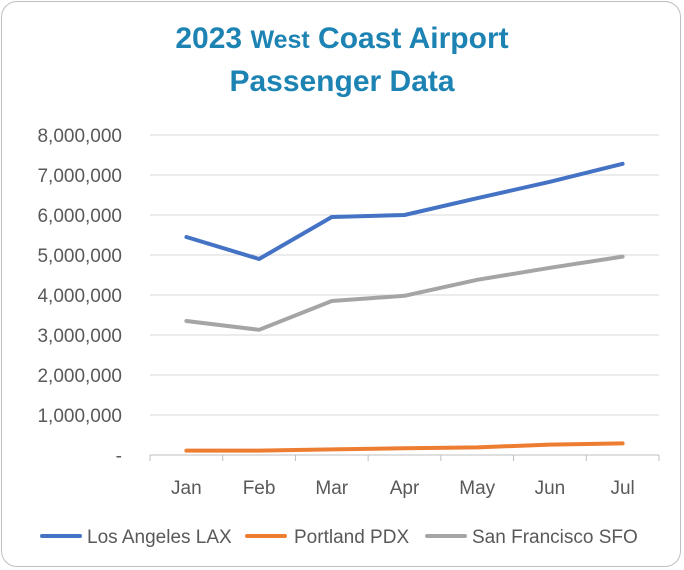 This screenshot has width=684, height=570. I want to click on x-tick-label: Mar, so click(331, 488).